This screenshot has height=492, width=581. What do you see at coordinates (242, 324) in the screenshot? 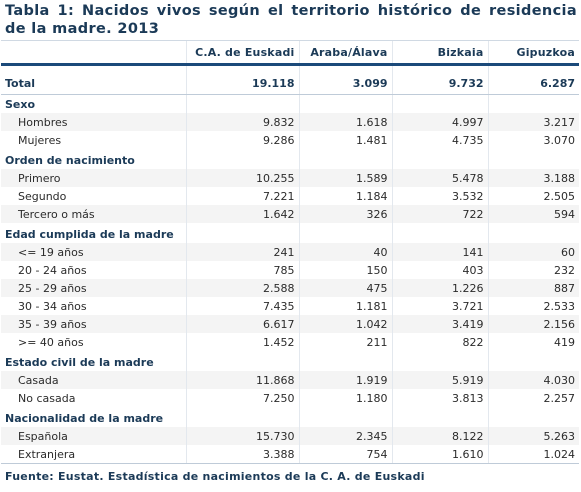
I see `table-cell: 6.617` at bounding box center [242, 324].